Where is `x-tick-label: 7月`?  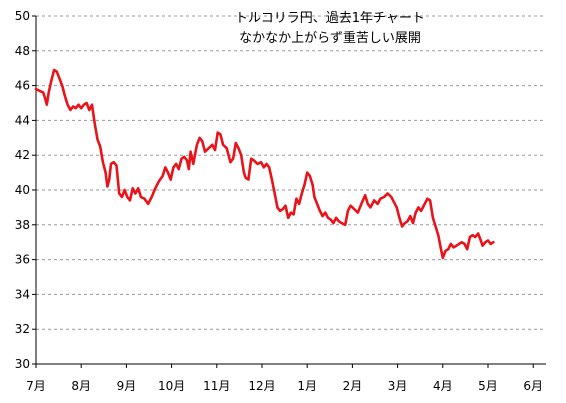 x-tick-label: 7月 is located at coordinates (36, 386).